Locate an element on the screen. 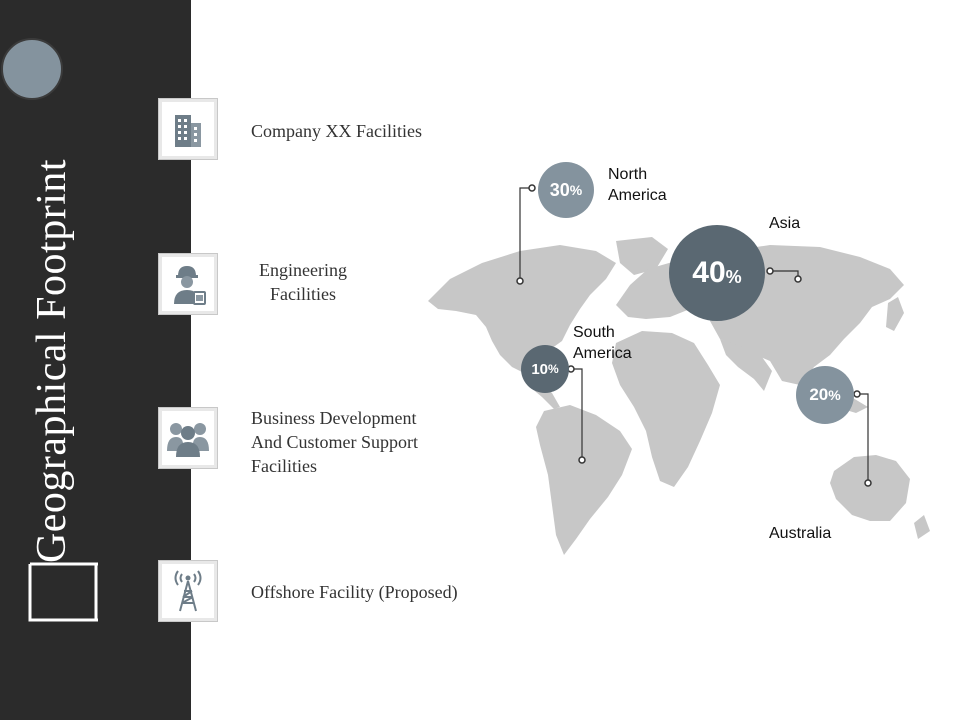 The image size is (960, 720). bubble-south-america: 10% is located at coordinates (545, 369).